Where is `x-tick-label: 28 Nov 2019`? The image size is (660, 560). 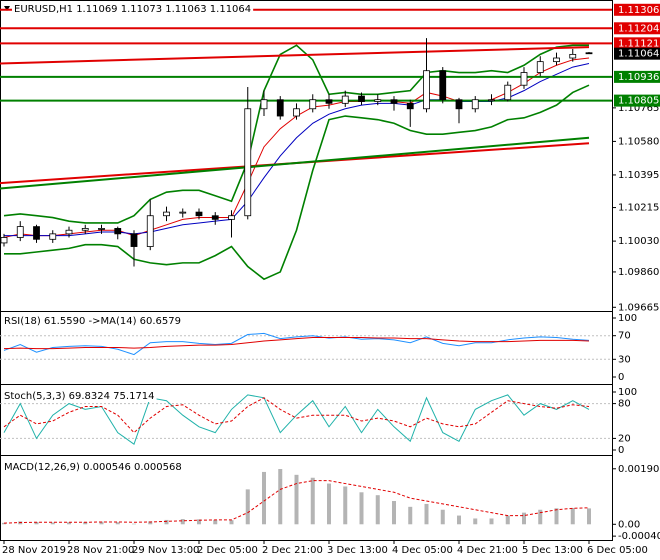
x-tick-label: 28 Nov 2019 is located at coordinates (34, 550).